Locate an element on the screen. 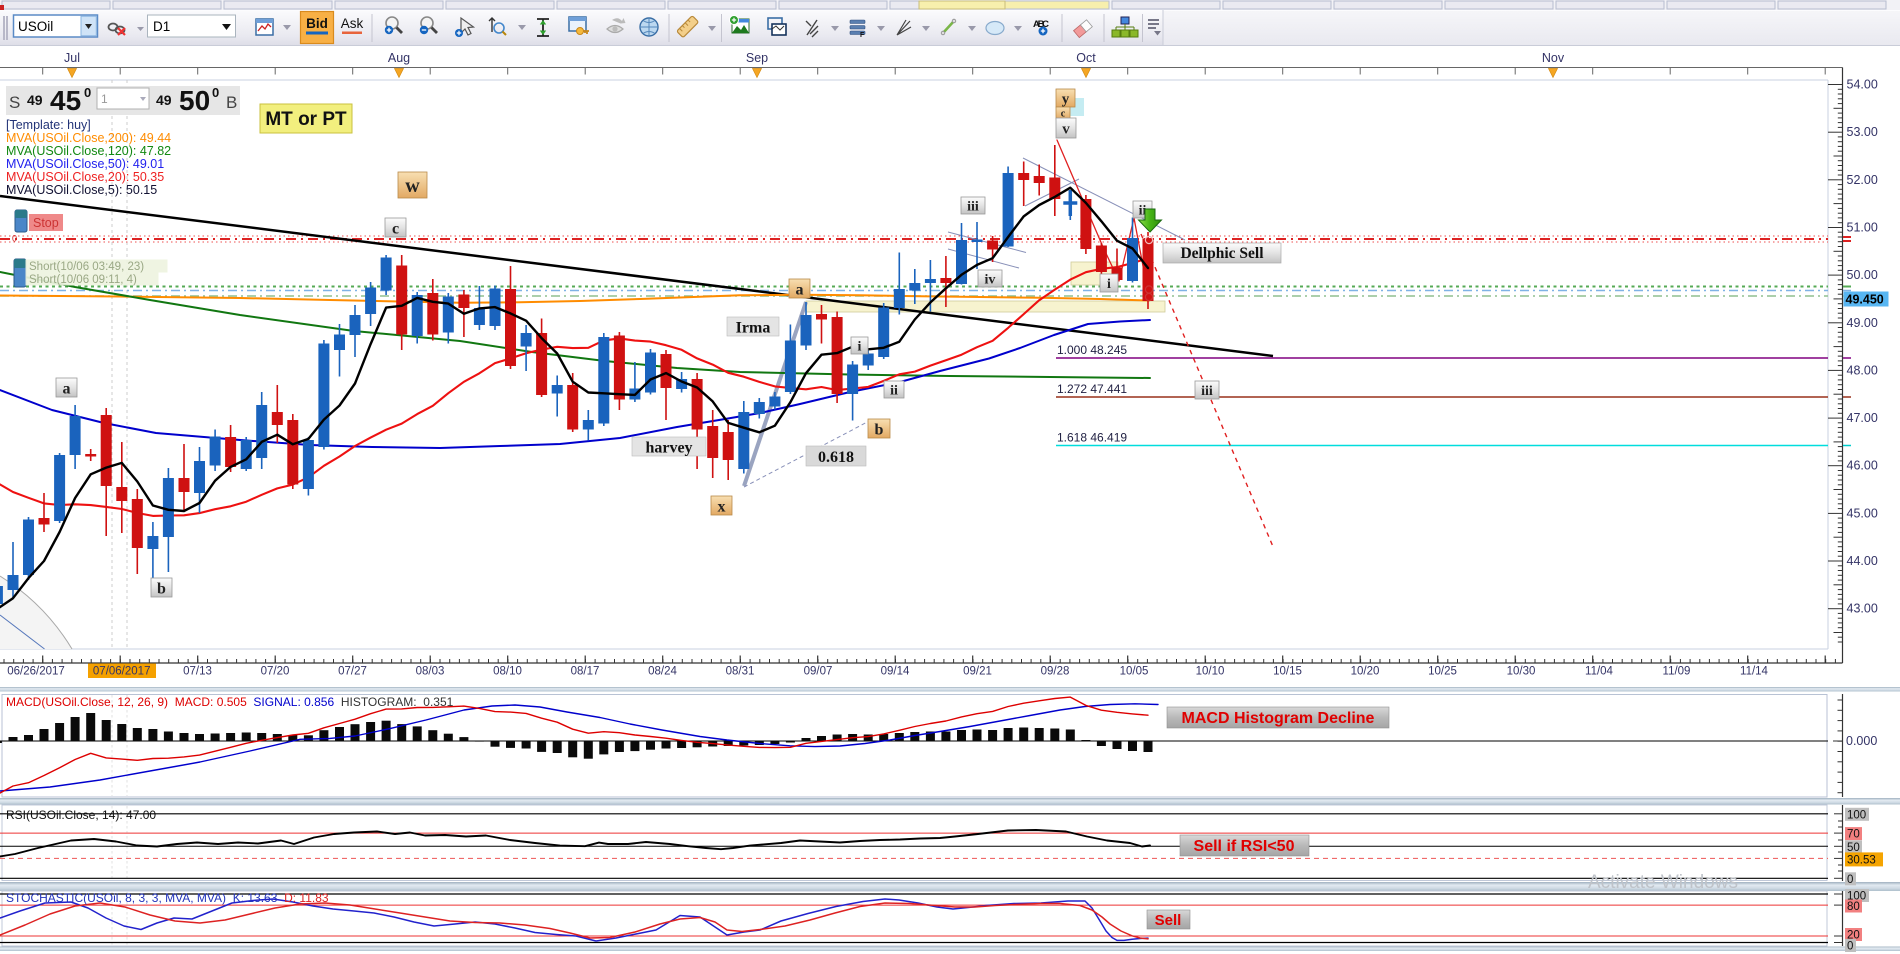 Image resolution: width=1900 pixels, height=954 pixels. svg-text: 08/24 is located at coordinates (662, 672).